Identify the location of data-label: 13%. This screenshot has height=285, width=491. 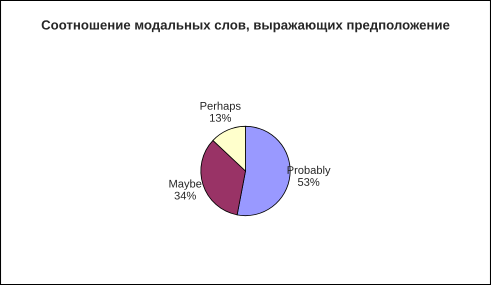
(221, 118).